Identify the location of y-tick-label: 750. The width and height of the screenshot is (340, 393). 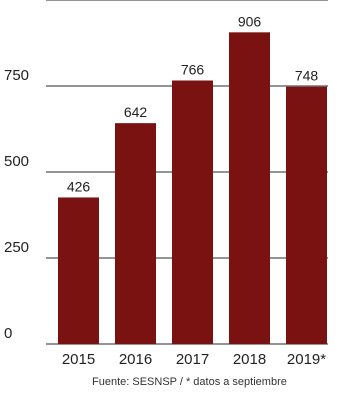
(16, 75).